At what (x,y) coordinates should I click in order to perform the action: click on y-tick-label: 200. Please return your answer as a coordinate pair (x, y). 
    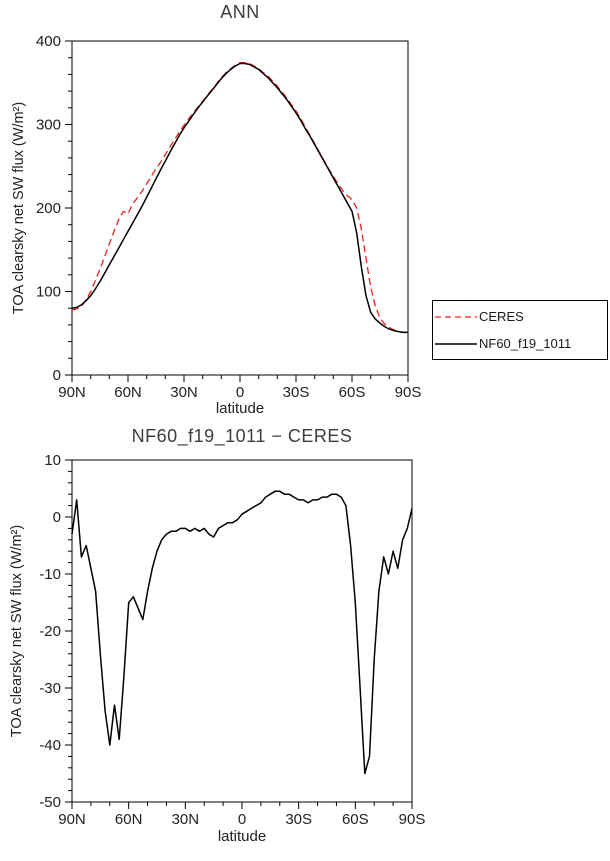
    Looking at the image, I should click on (48, 208).